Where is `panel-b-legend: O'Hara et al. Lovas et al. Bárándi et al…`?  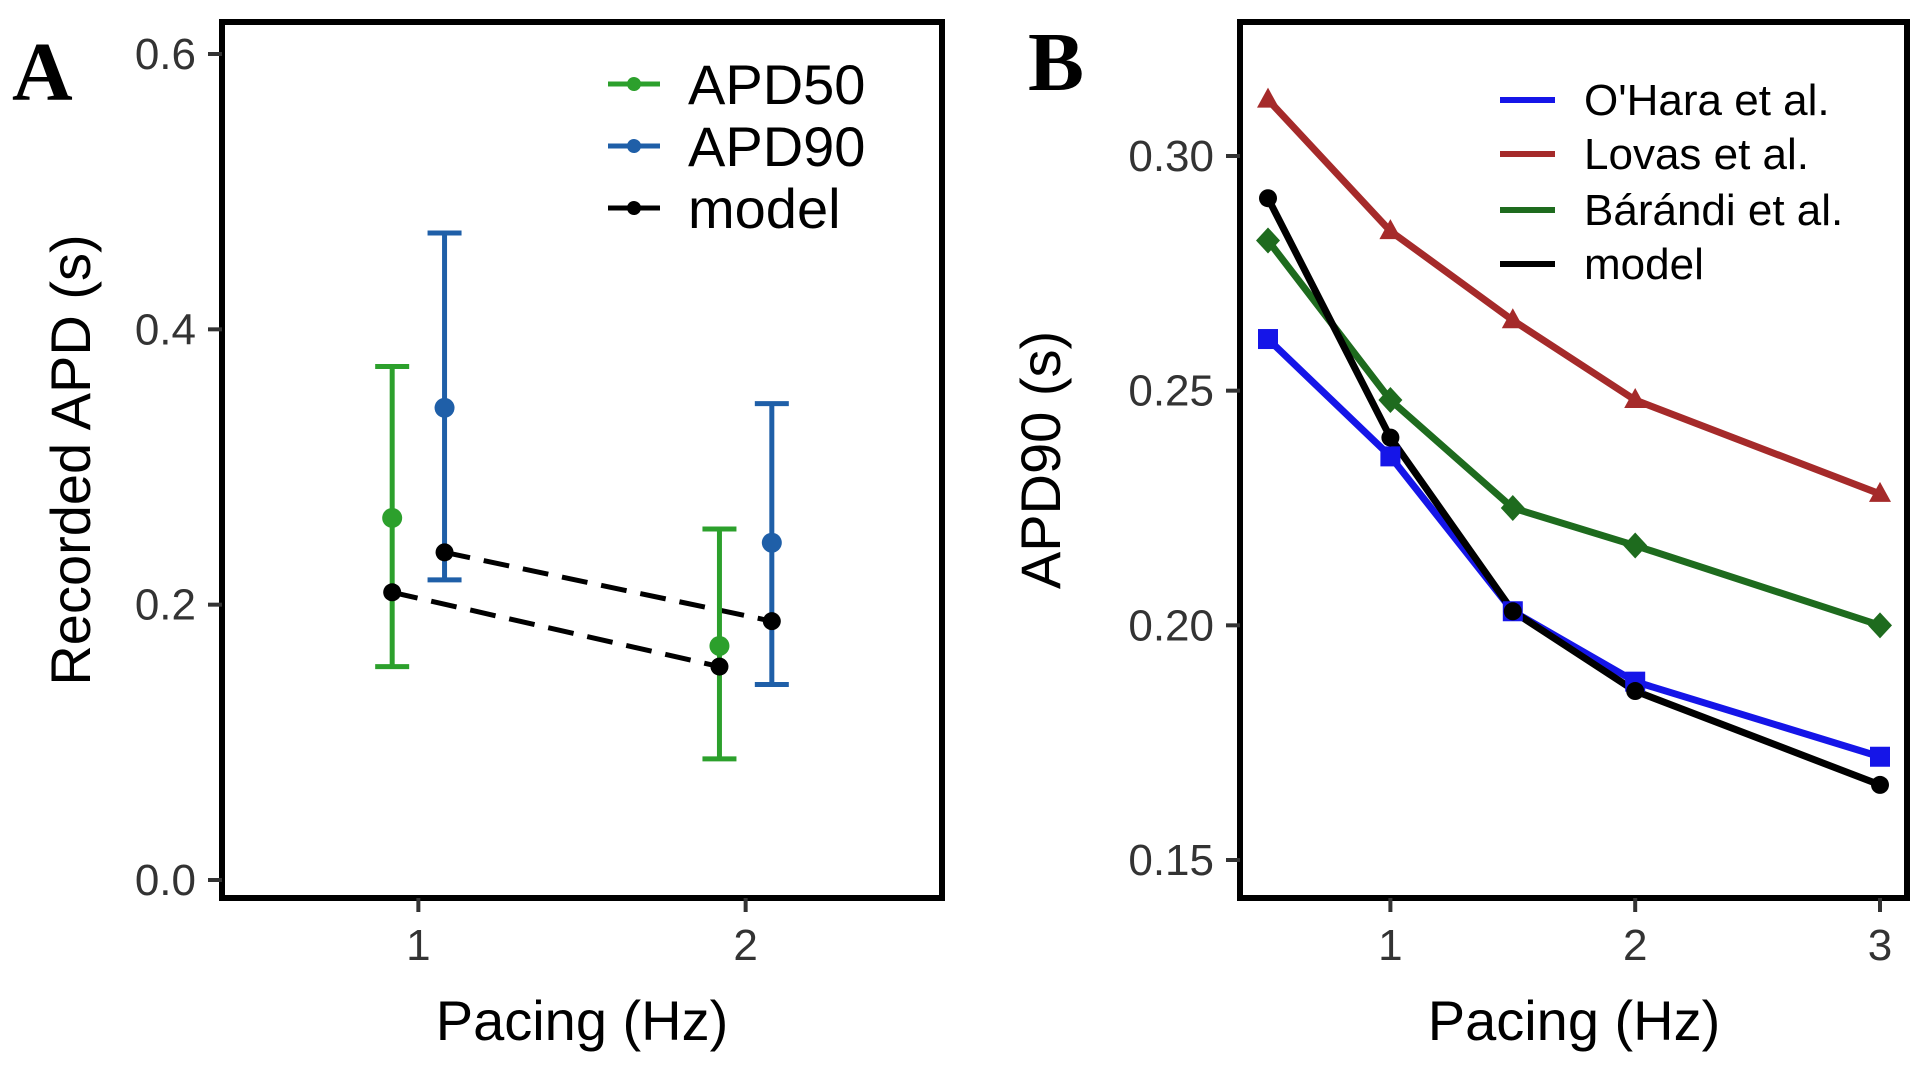 panel-b-legend: O'Hara et al. Lovas et al. Bárándi et al… is located at coordinates (1671, 182).